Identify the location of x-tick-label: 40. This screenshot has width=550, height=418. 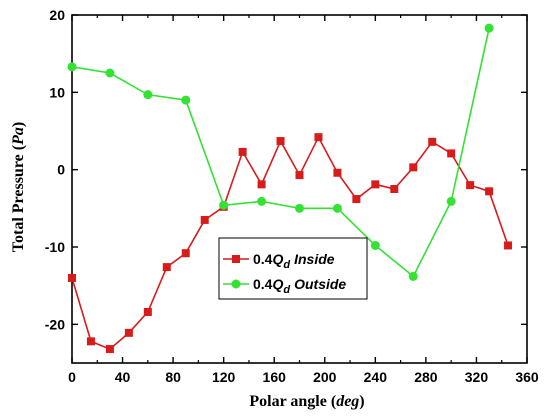
(123, 377).